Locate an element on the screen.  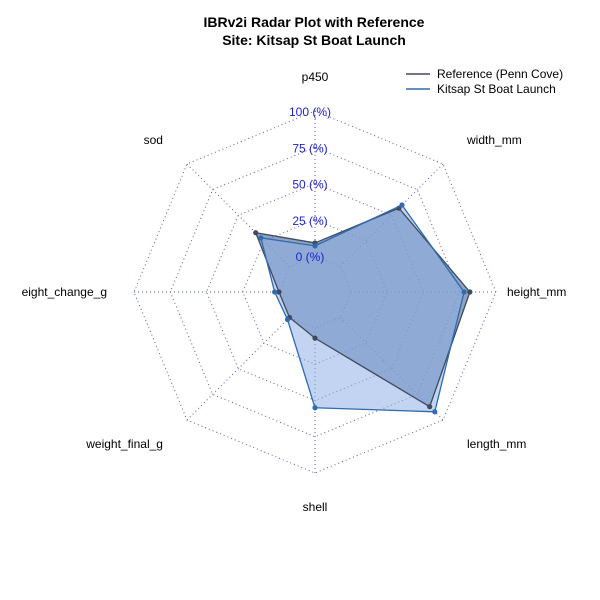
axis-label-p450: p450 is located at coordinates (315, 77).